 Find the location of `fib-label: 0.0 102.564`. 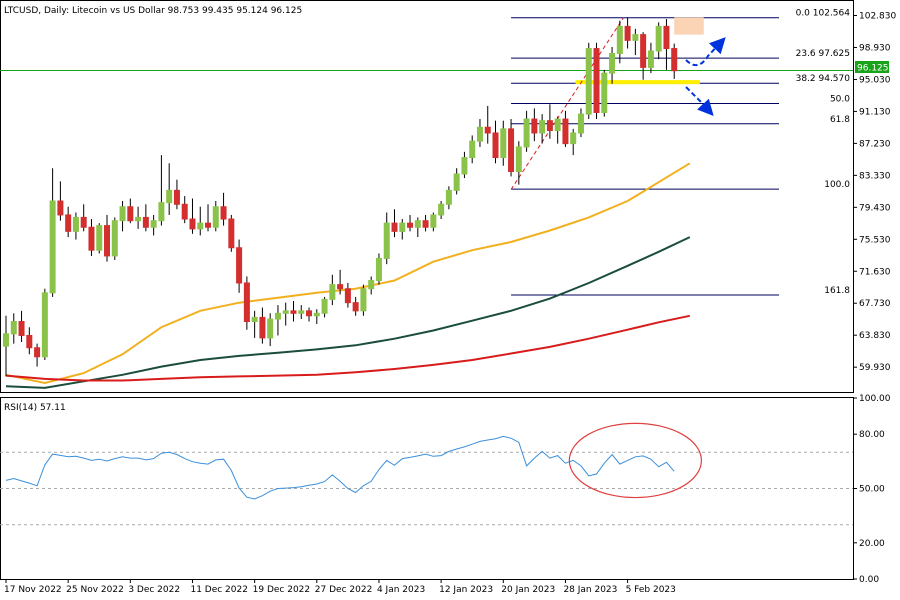

fib-label: 0.0 102.564 is located at coordinates (823, 14).